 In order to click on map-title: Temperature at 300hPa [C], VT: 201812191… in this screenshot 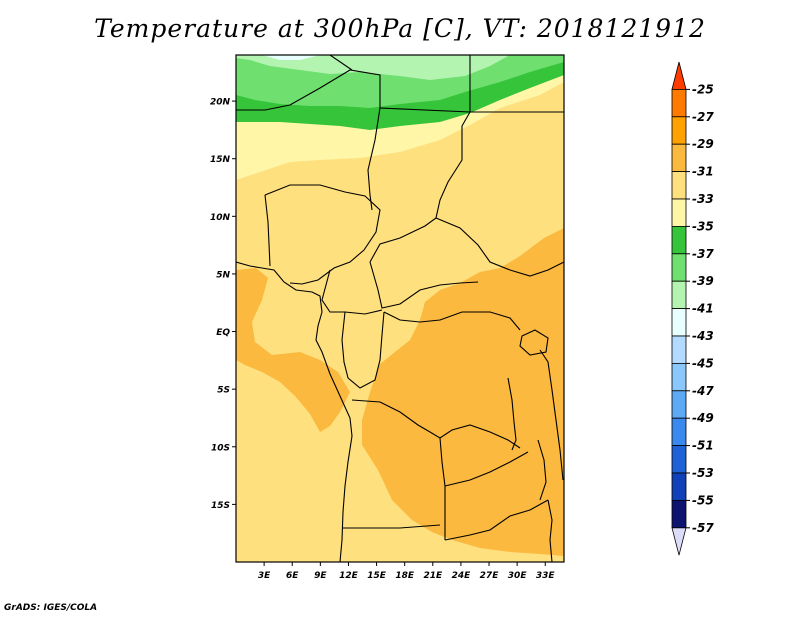, I will do `click(400, 28)`.